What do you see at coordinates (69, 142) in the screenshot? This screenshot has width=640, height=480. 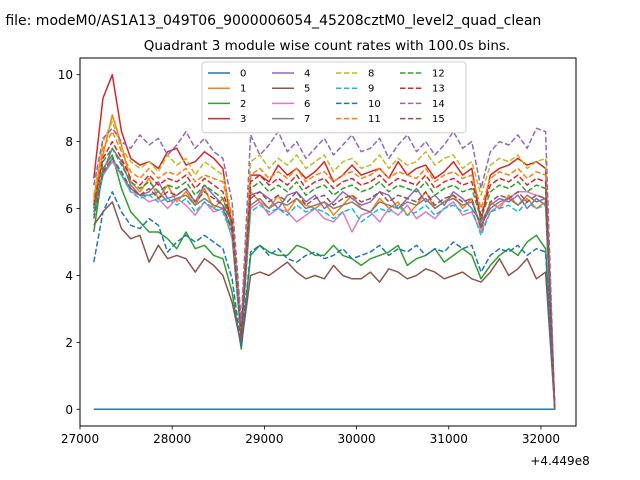 I see `y-tick-label: 8` at bounding box center [69, 142].